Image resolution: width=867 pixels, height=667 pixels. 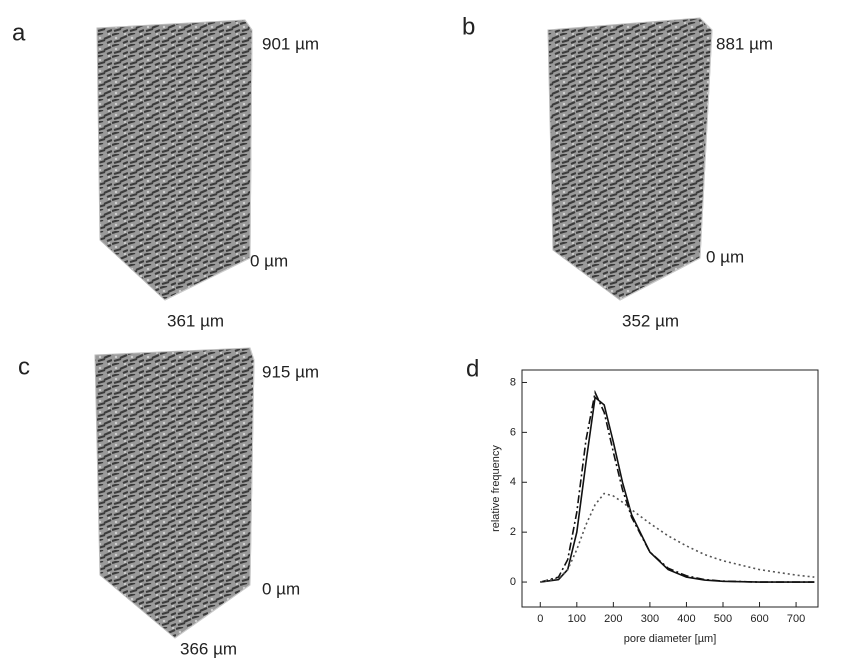 I want to click on y-axis-label: relative frequency, so click(x=496, y=488).